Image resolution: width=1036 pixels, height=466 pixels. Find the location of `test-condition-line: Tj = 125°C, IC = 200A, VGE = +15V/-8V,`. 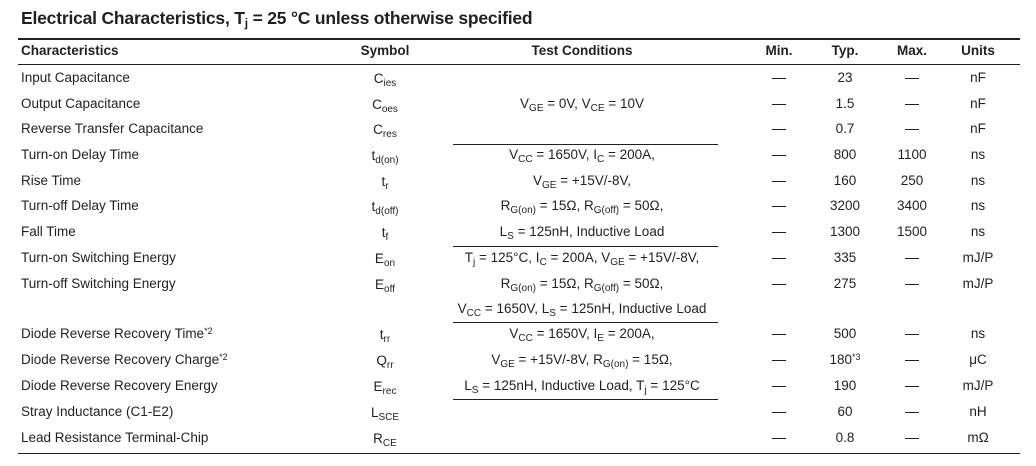

test-condition-line: Tj = 125°C, IC = 200A, VGE = +15V/-8V, is located at coordinates (582, 259).